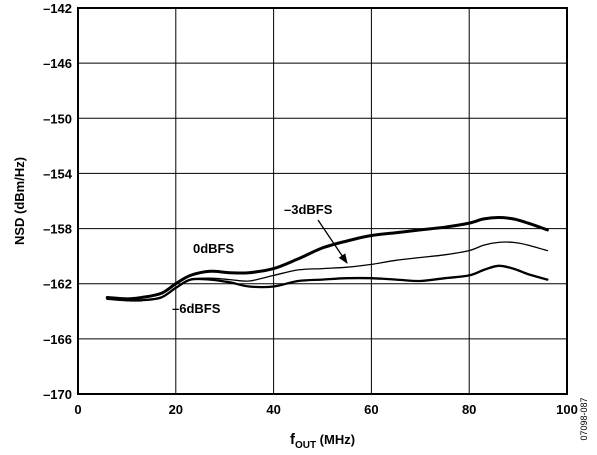 The height and width of the screenshot is (455, 597). What do you see at coordinates (19, 201) in the screenshot?
I see `y-axis-label: NSD (dBm/Hz)` at bounding box center [19, 201].